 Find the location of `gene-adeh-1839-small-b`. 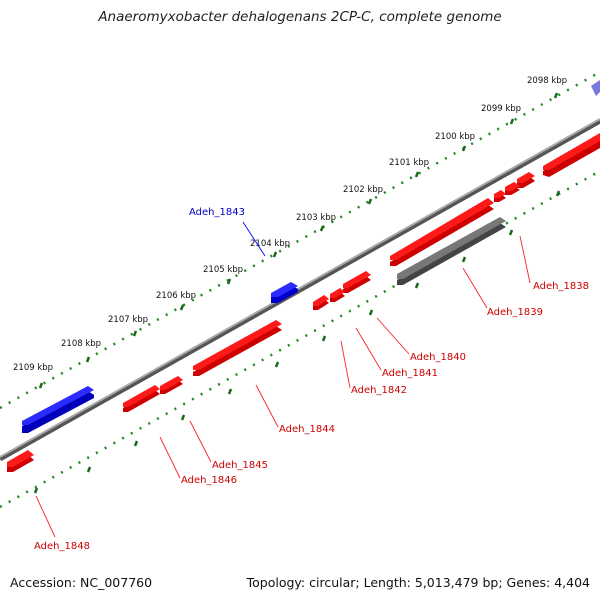

gene-adeh-1839-small-b is located at coordinates (500, 196).